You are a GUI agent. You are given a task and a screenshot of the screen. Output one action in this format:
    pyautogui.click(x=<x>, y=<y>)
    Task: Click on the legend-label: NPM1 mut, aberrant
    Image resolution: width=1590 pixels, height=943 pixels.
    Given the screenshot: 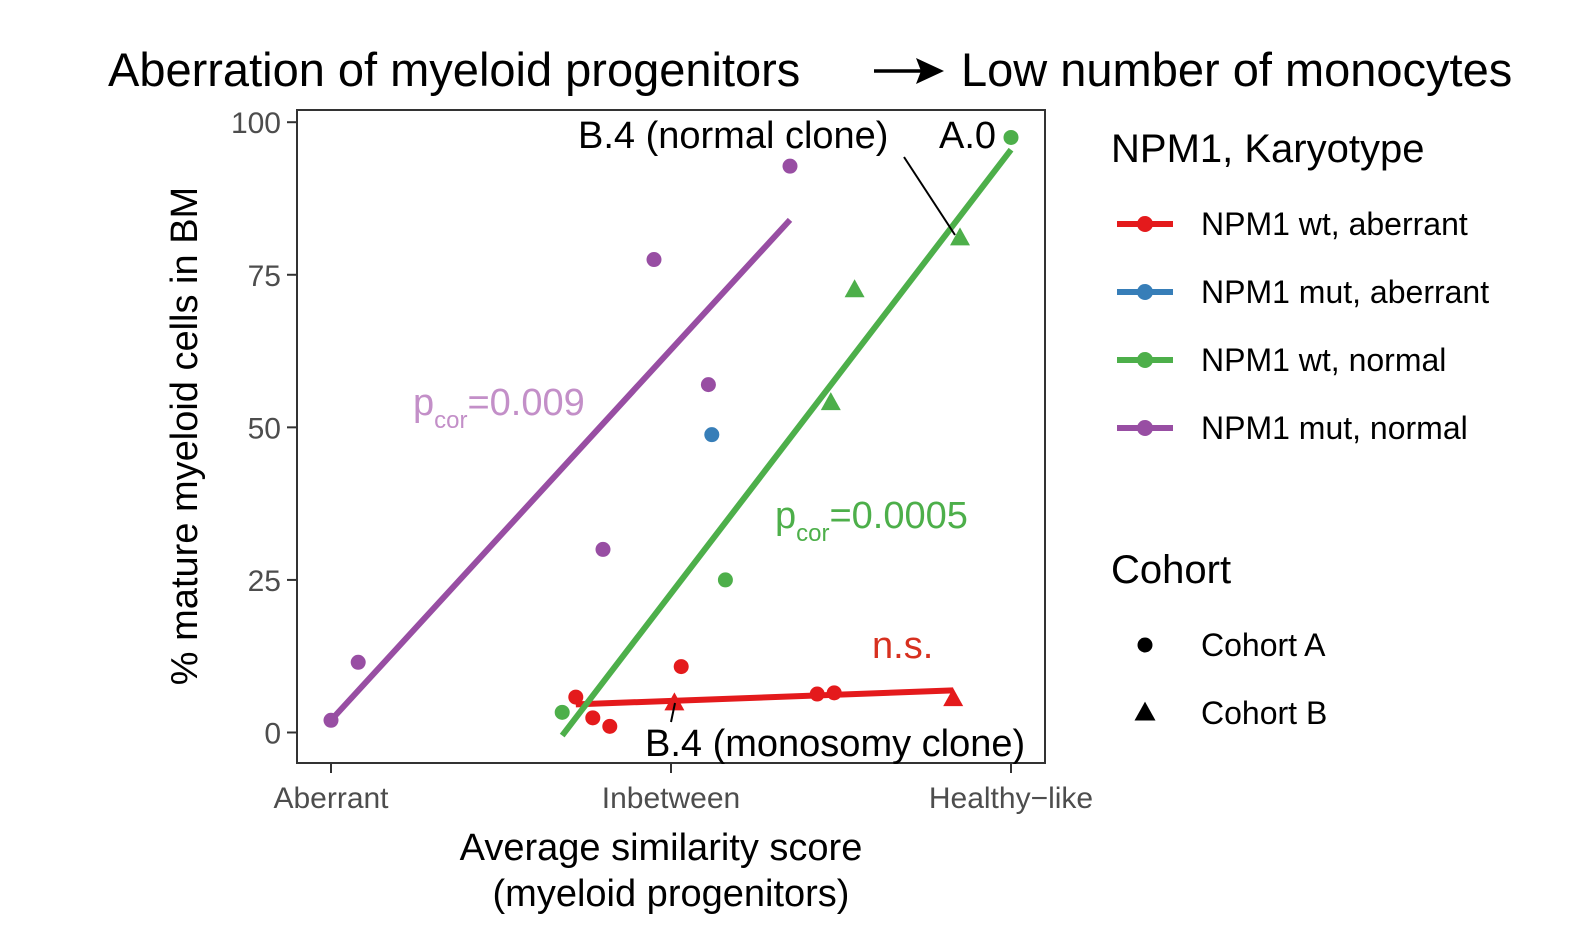 What is the action you would take?
    pyautogui.click(x=1345, y=292)
    